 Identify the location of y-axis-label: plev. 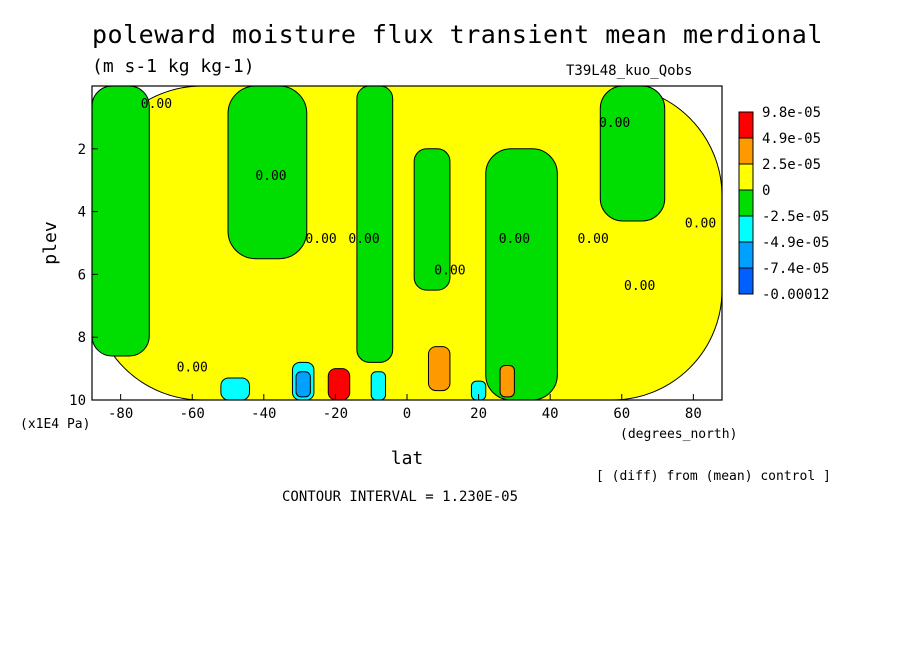
(50, 242).